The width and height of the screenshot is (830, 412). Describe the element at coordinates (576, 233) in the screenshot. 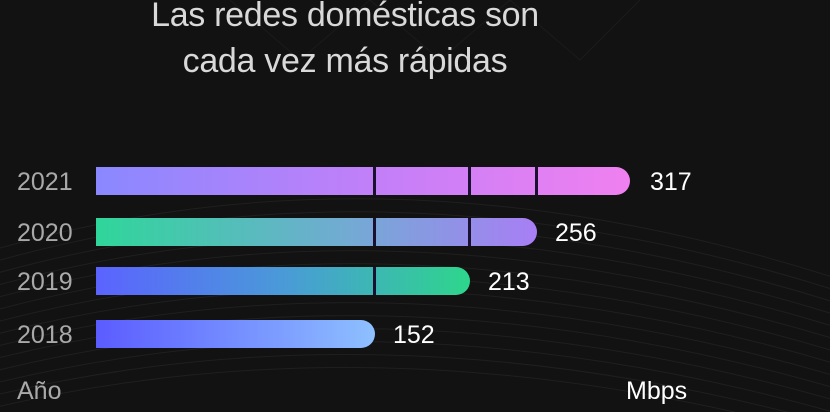

I see `value-label: 256` at that location.